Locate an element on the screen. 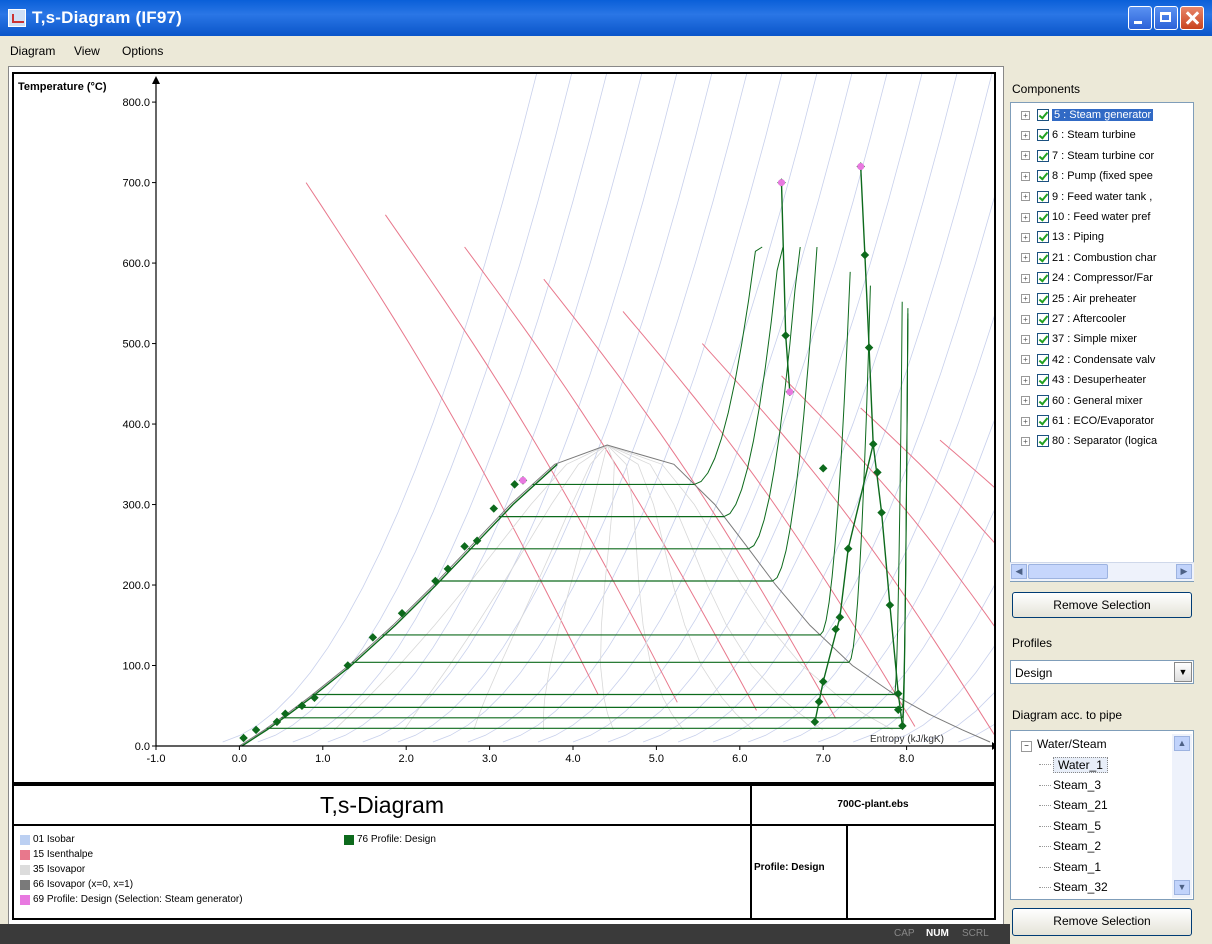 This screenshot has width=1212, height=944. pipe-item: Steam_21 is located at coordinates (1080, 805).